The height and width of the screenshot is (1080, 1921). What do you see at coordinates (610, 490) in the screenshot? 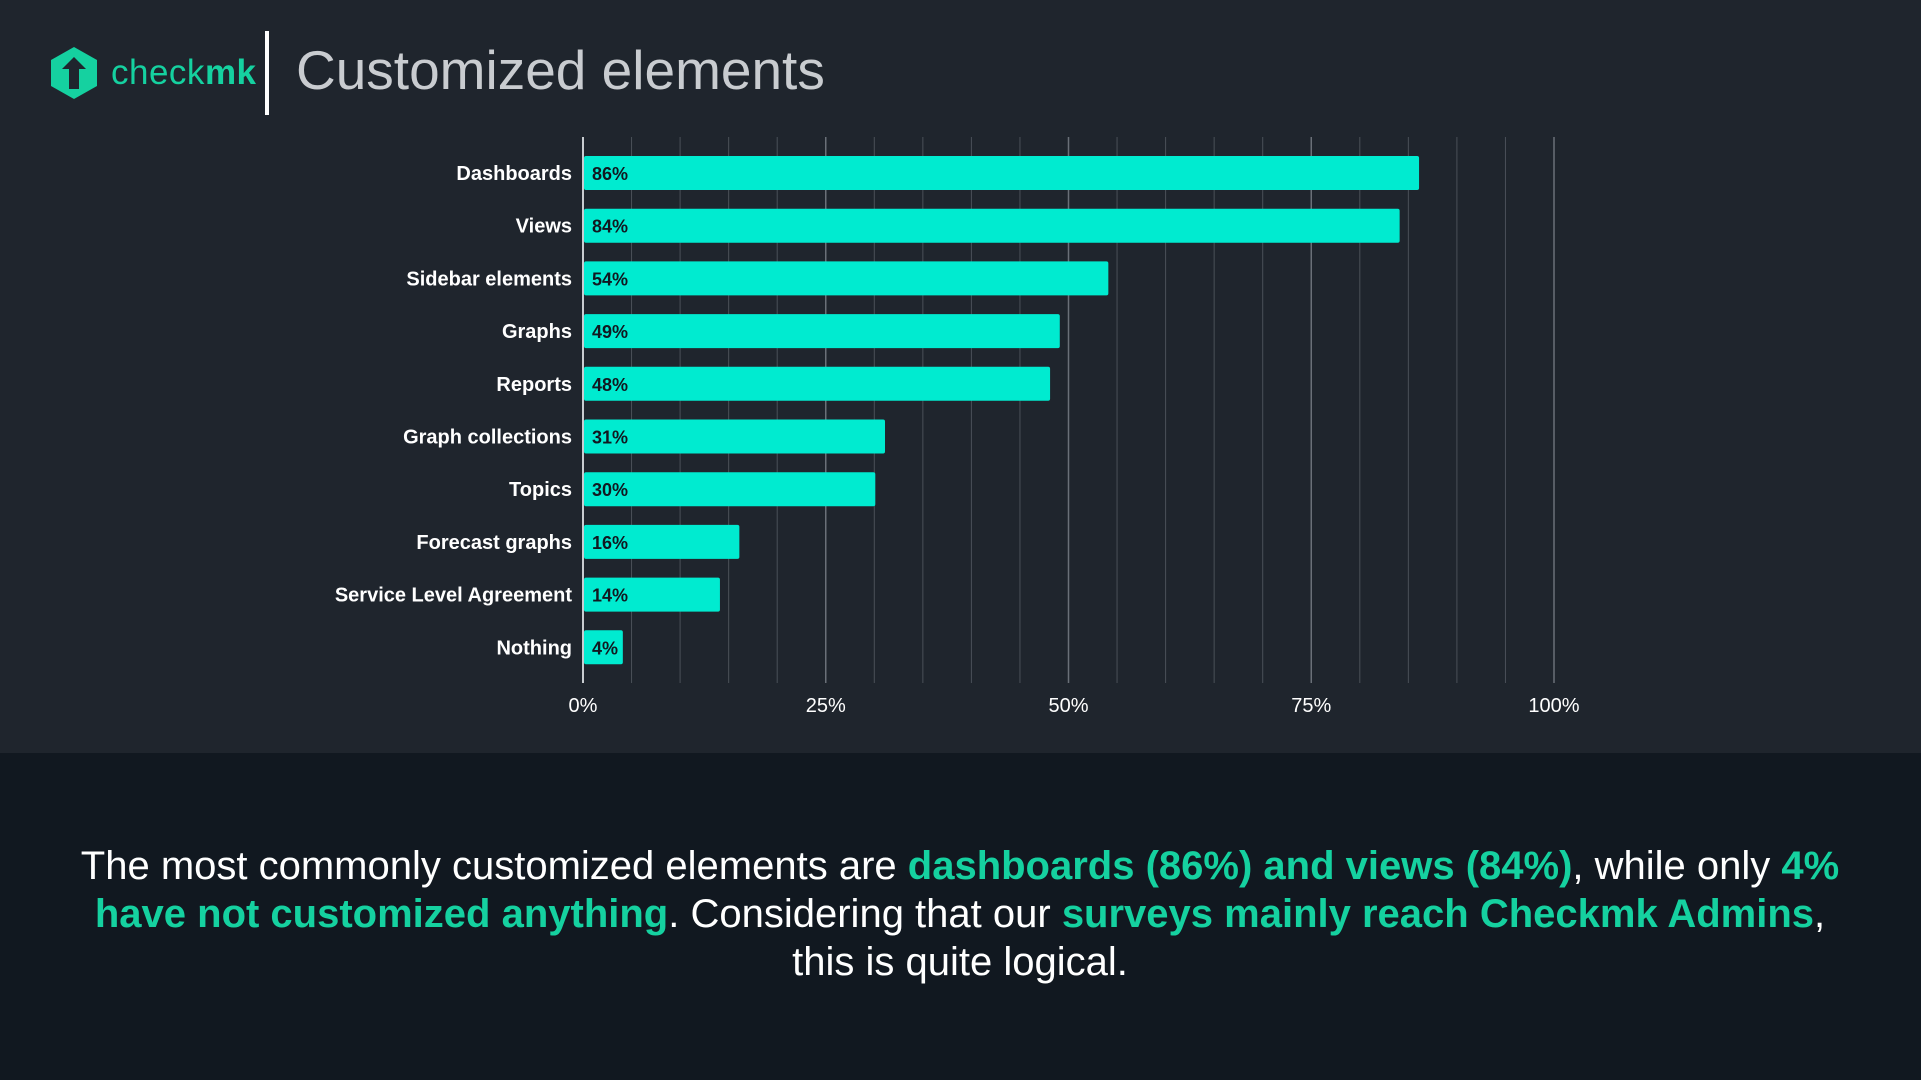
I see `value-label: 30%` at bounding box center [610, 490].